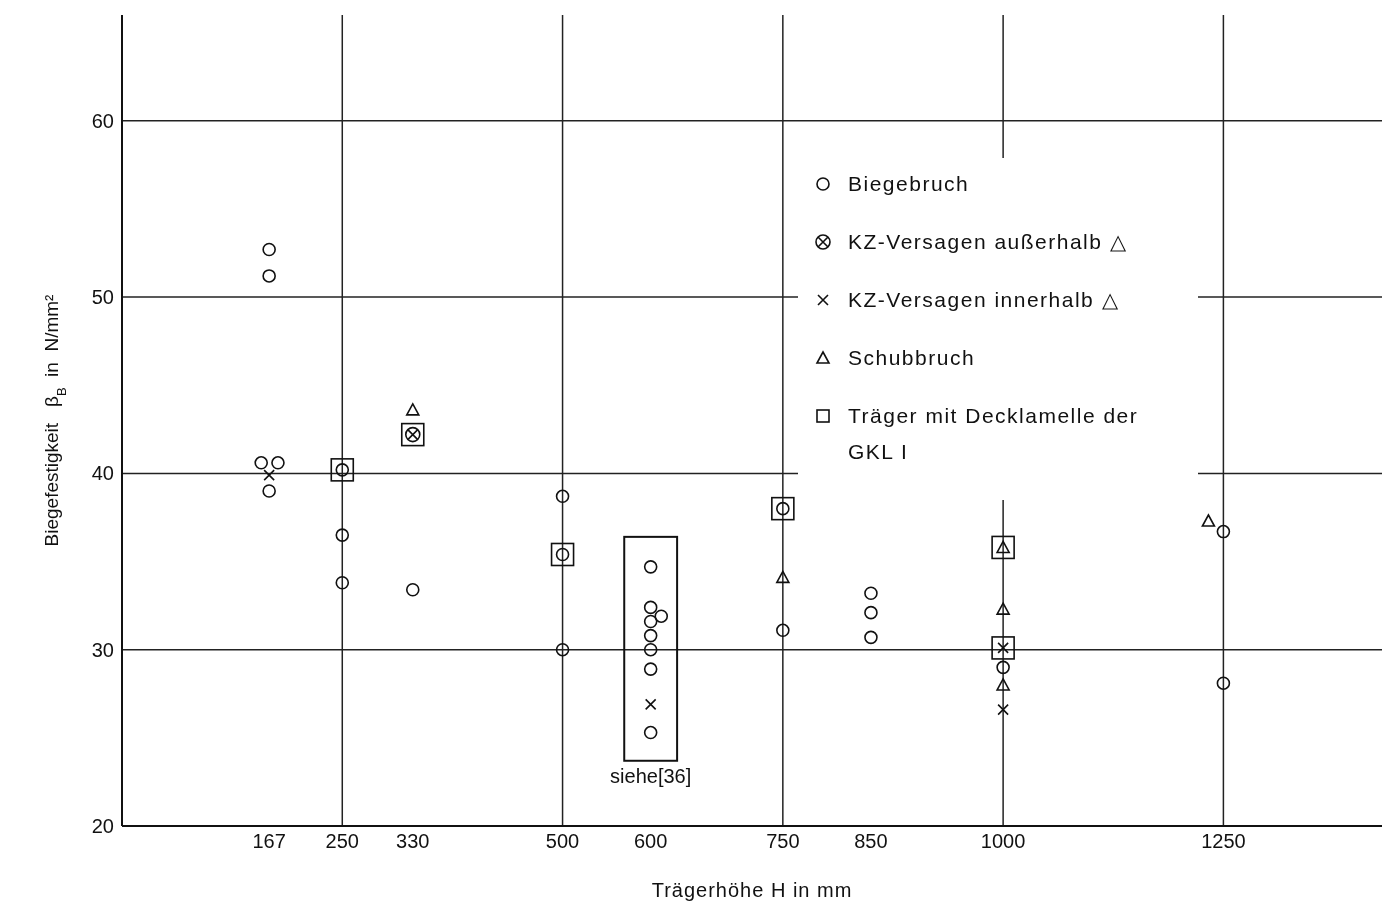 The width and height of the screenshot is (1394, 909). What do you see at coordinates (1223, 841) in the screenshot?
I see `x-tick-label: 1250` at bounding box center [1223, 841].